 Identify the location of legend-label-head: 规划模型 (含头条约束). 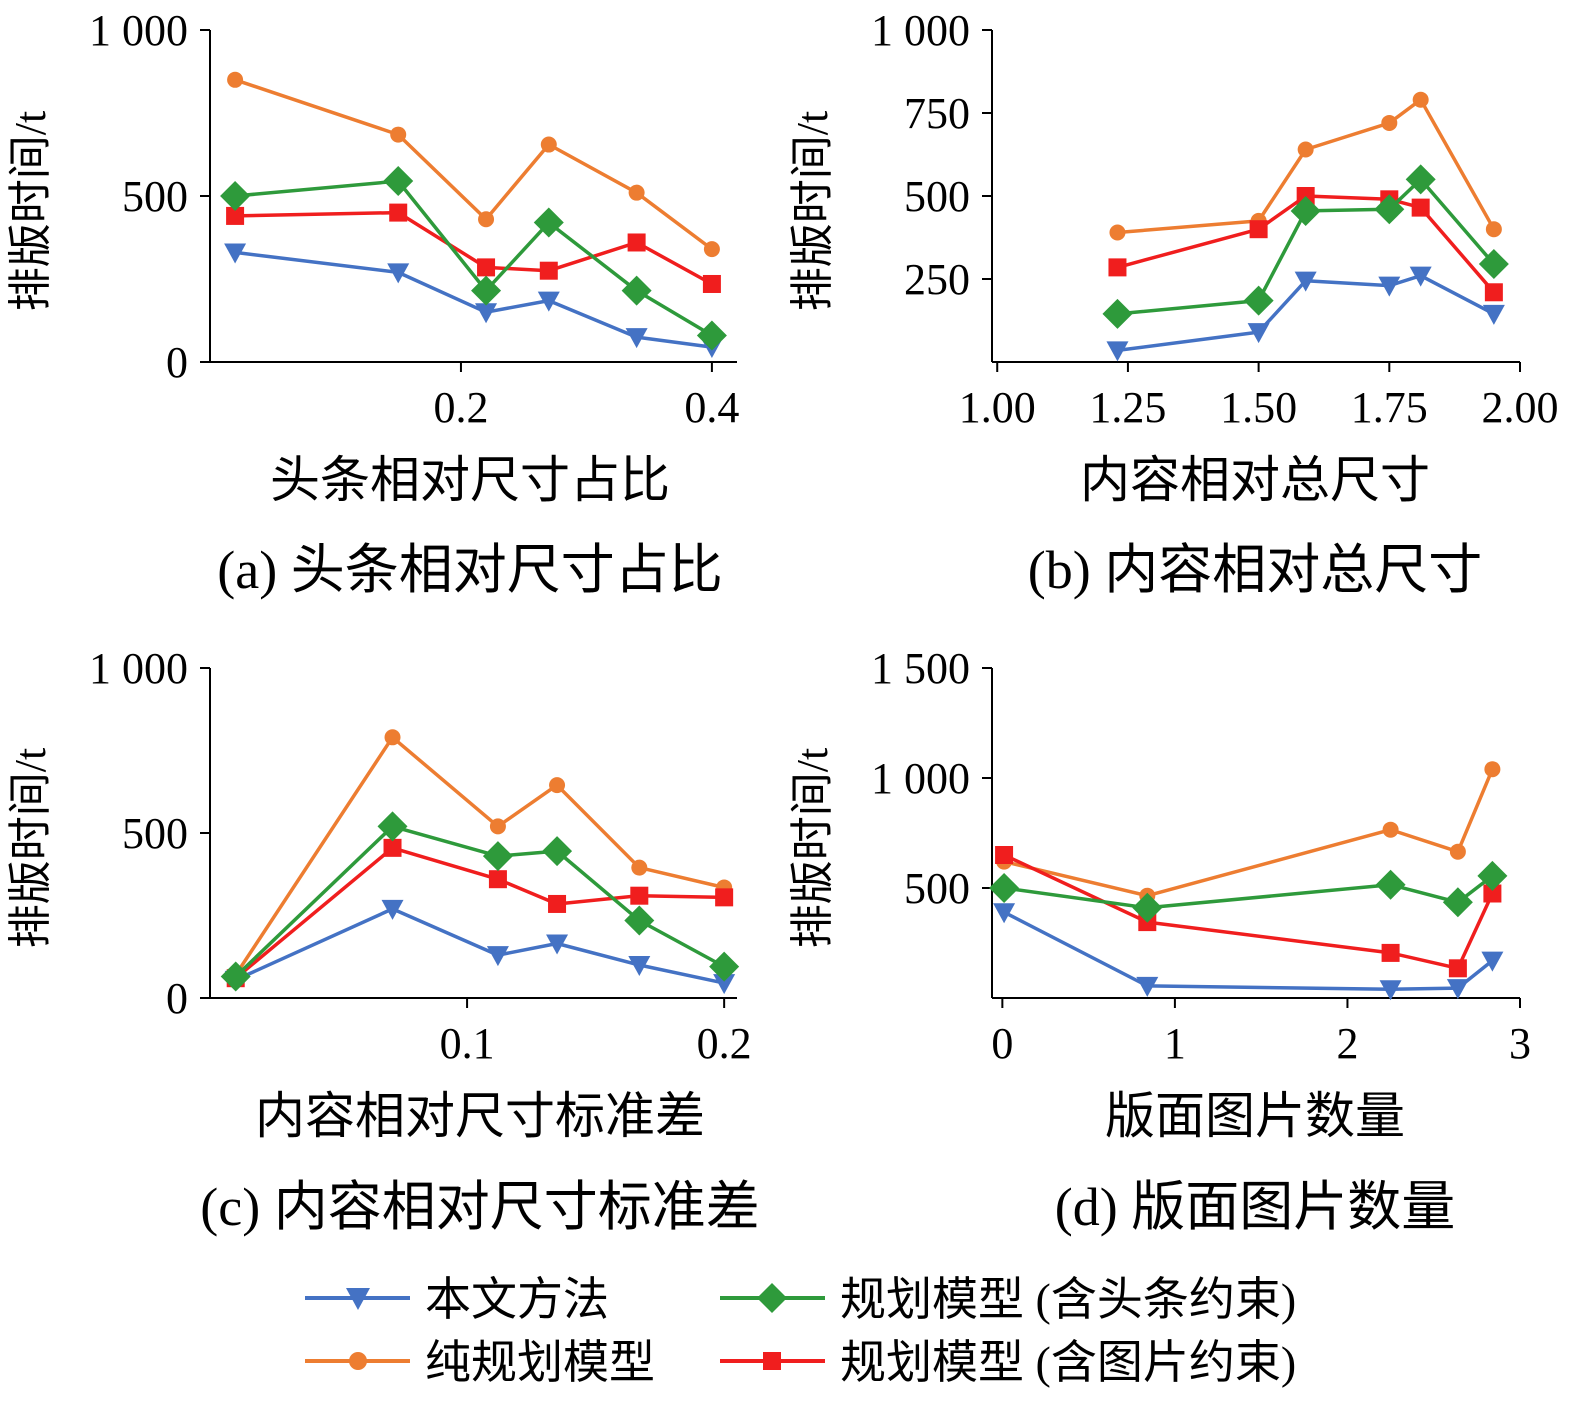
(1068, 1299).